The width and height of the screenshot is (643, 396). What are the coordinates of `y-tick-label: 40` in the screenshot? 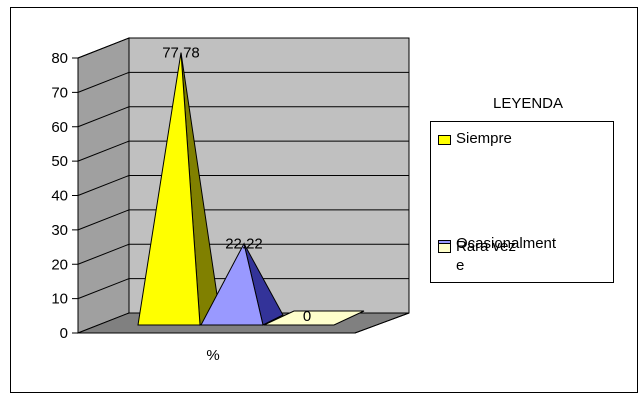 It's located at (59, 196).